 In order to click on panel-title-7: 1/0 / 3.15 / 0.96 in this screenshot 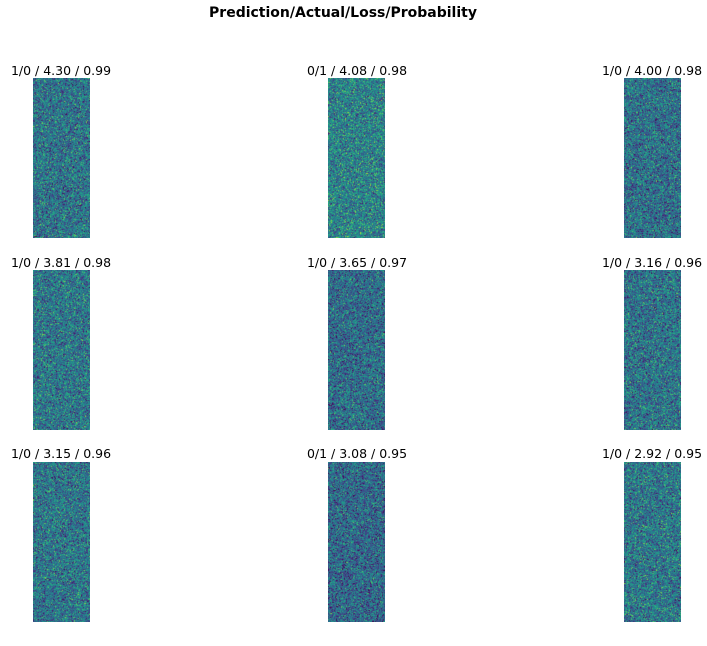, I will do `click(61, 453)`.